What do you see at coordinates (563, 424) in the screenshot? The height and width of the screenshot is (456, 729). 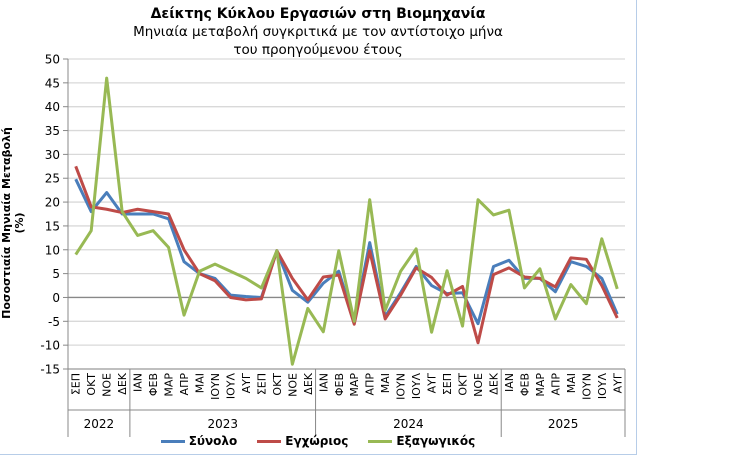 I see `year-label: 2025` at bounding box center [563, 424].